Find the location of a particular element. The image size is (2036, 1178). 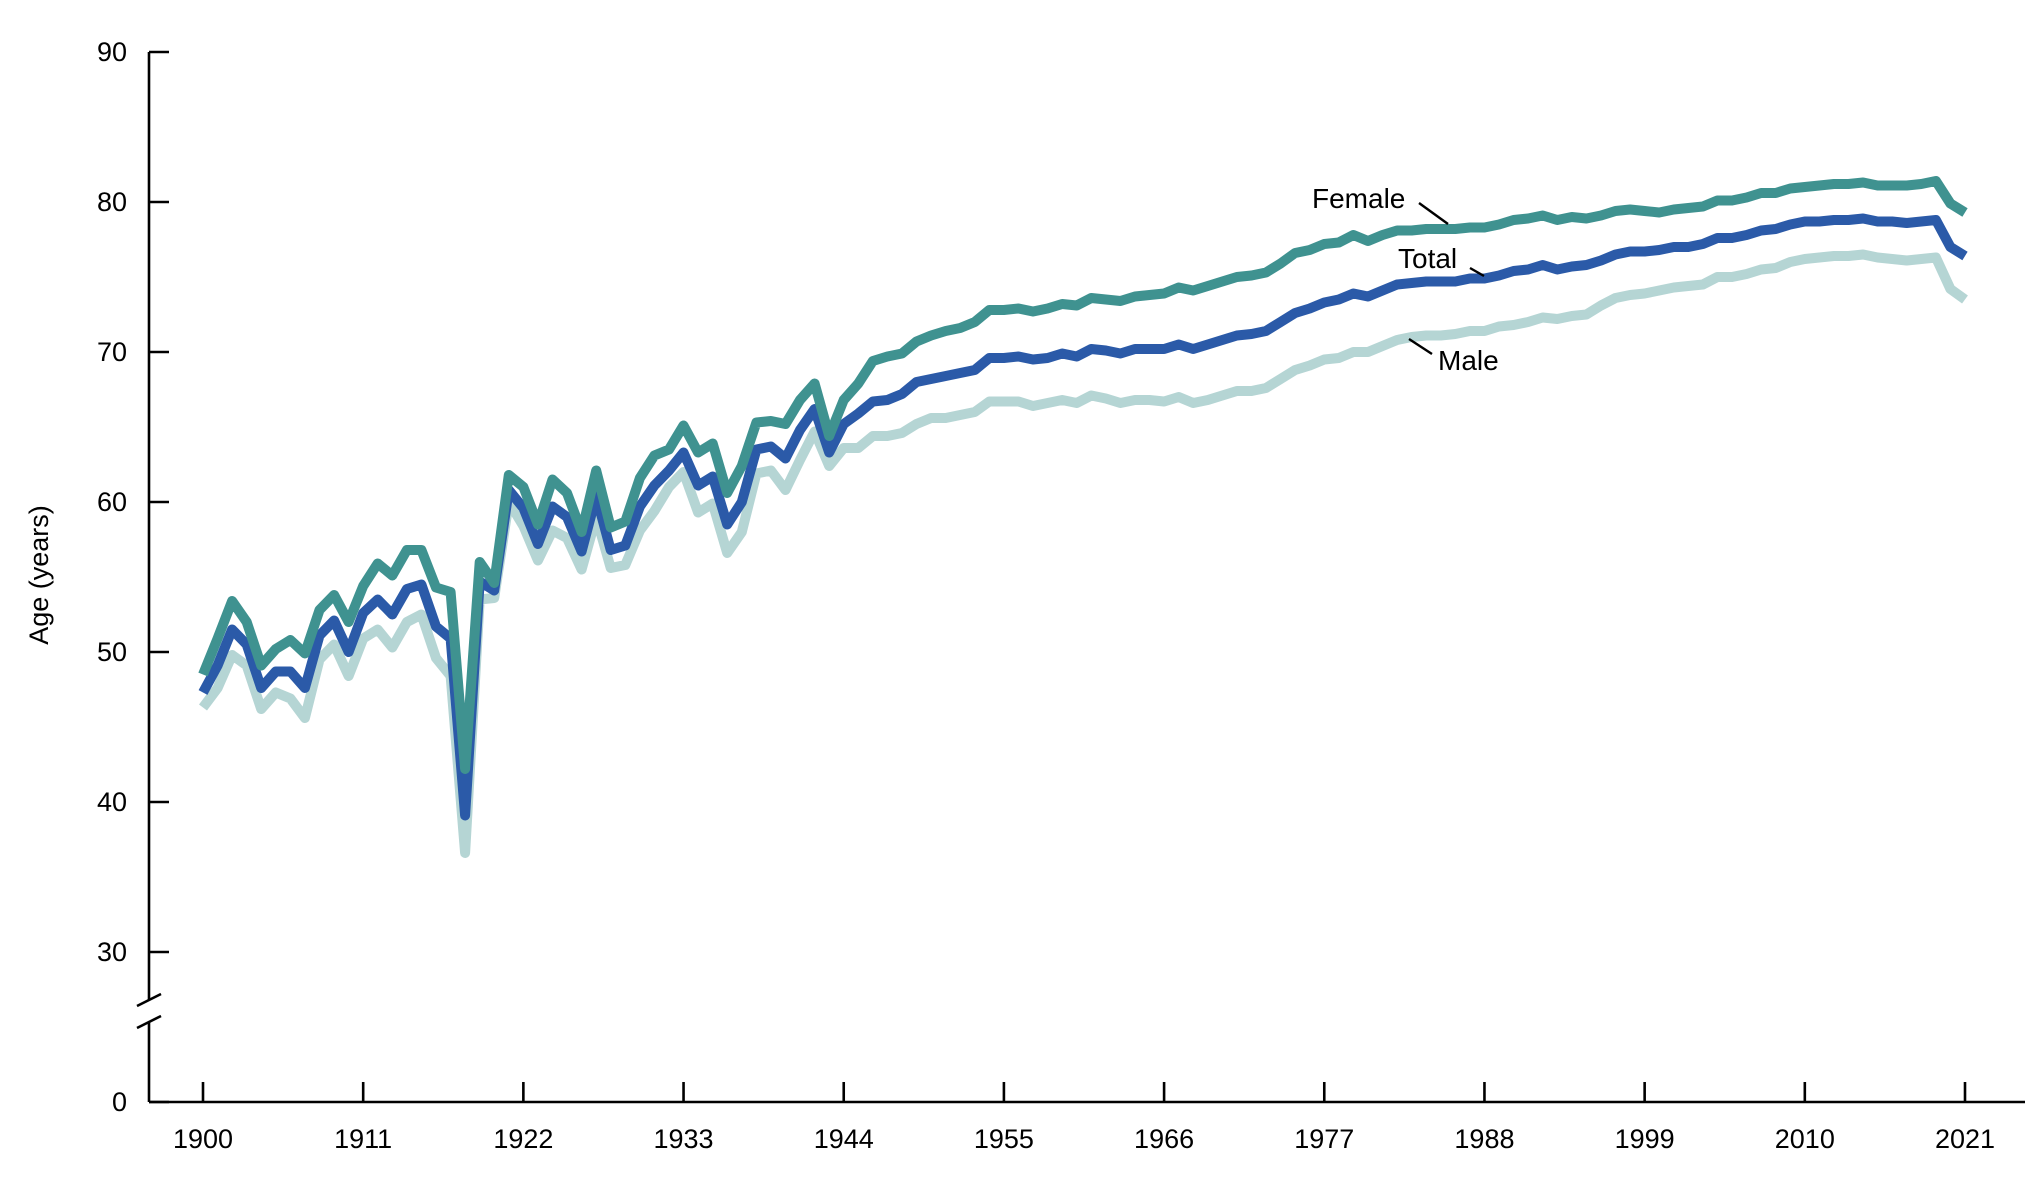

x-tick-label-2010: 2010 is located at coordinates (1805, 1139).